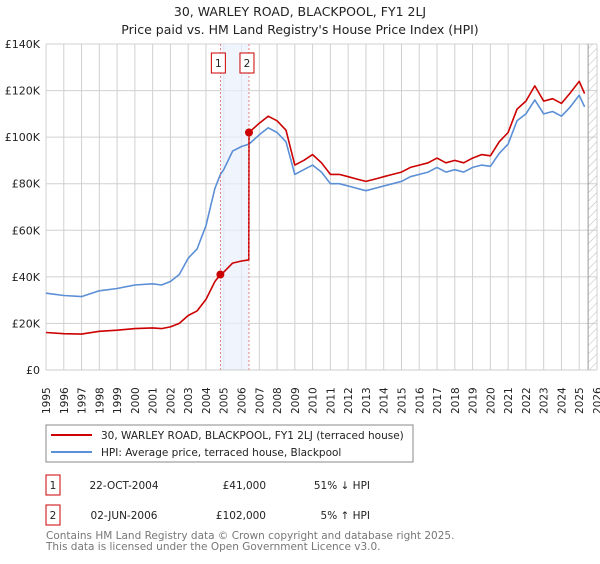  I want to click on highlight-band, so click(234, 207).